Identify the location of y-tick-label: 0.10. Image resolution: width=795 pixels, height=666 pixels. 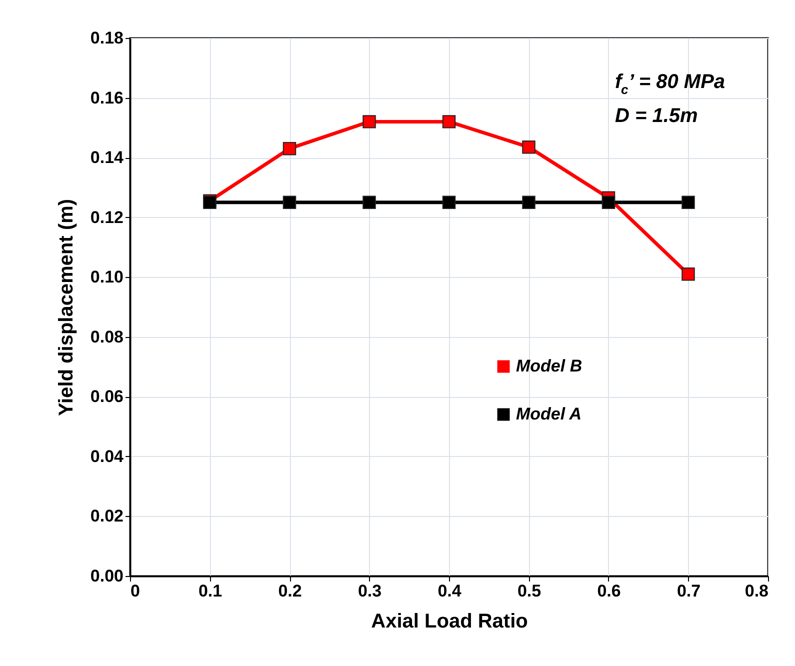
(107, 277).